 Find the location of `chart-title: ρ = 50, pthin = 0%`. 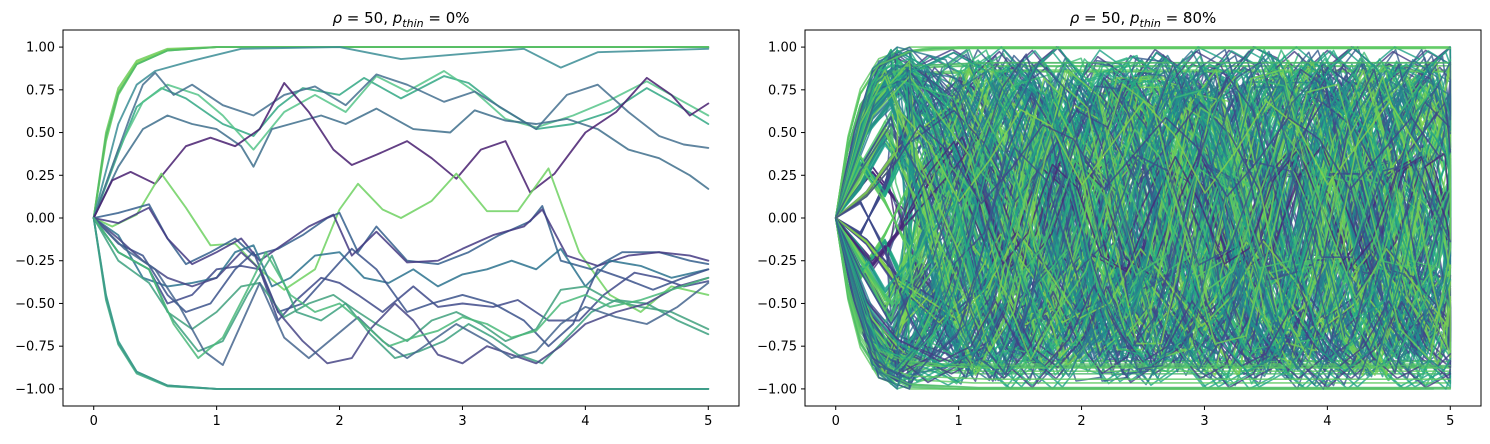

chart-title: ρ = 50, pthin = 0% is located at coordinates (400, 19).